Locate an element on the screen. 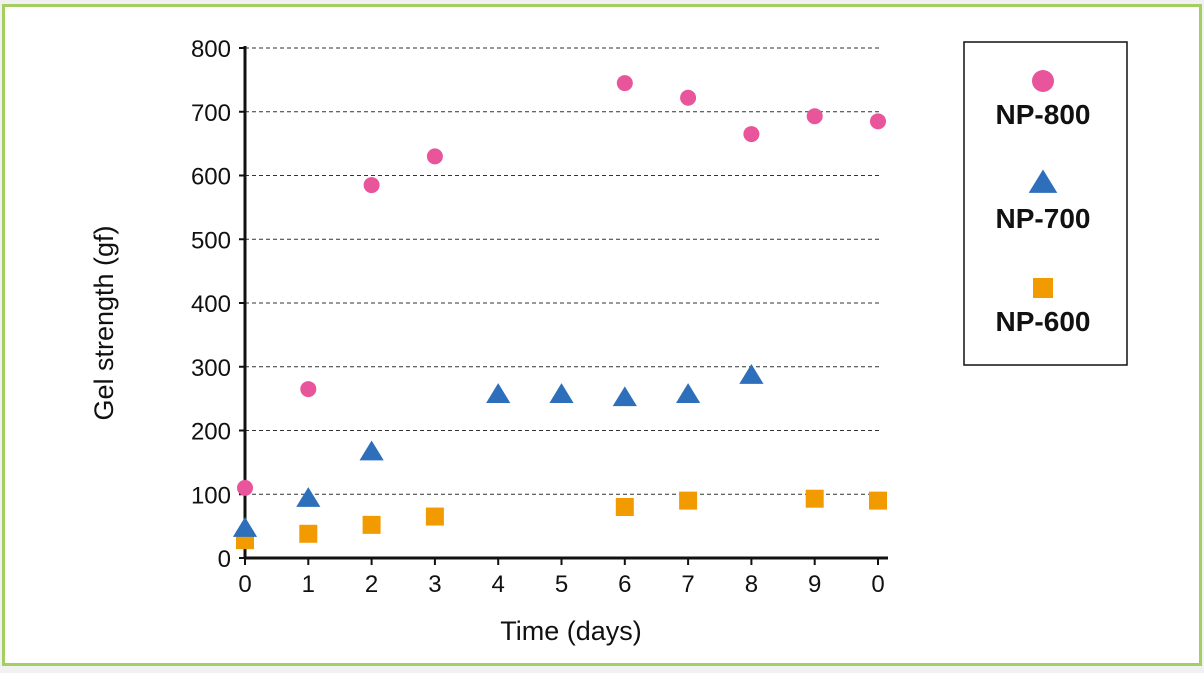  x-tick-label: 9 is located at coordinates (814, 584).